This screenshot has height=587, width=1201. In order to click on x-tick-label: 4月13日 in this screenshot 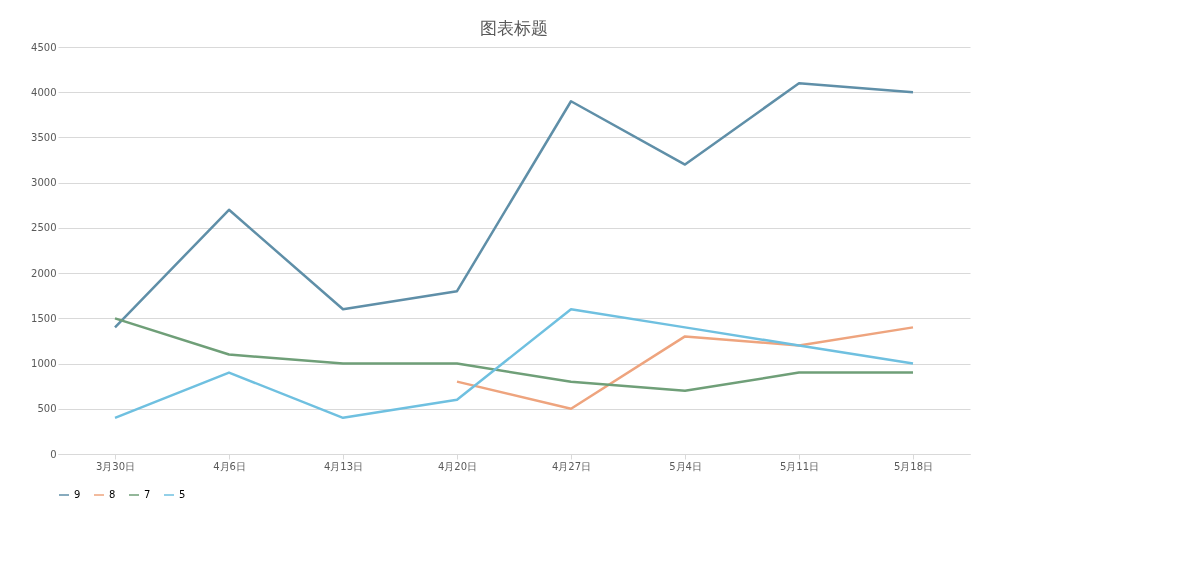, I will do `click(343, 466)`.